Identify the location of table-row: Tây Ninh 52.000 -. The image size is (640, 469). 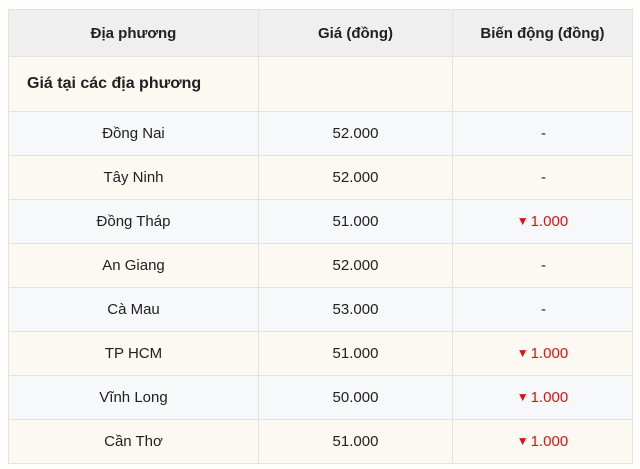
(320, 177).